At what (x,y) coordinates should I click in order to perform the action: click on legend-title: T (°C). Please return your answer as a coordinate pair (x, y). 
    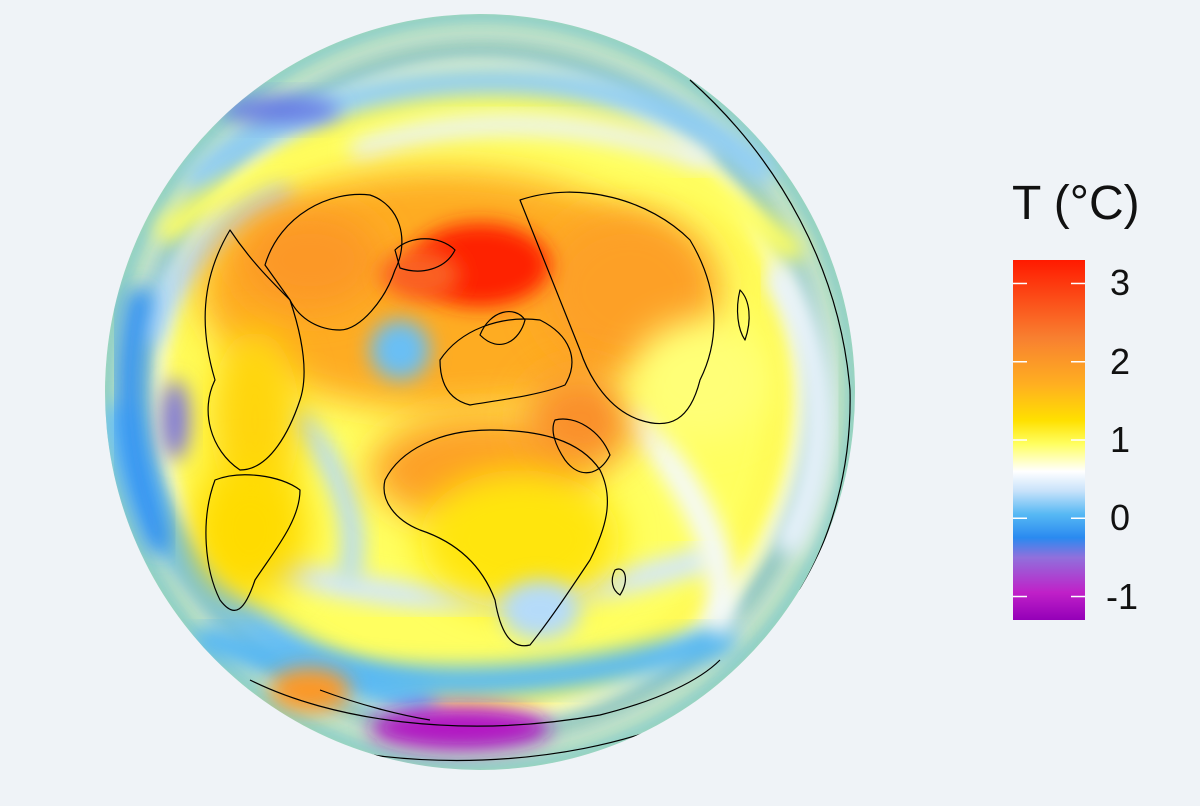
    Looking at the image, I should click on (1076, 203).